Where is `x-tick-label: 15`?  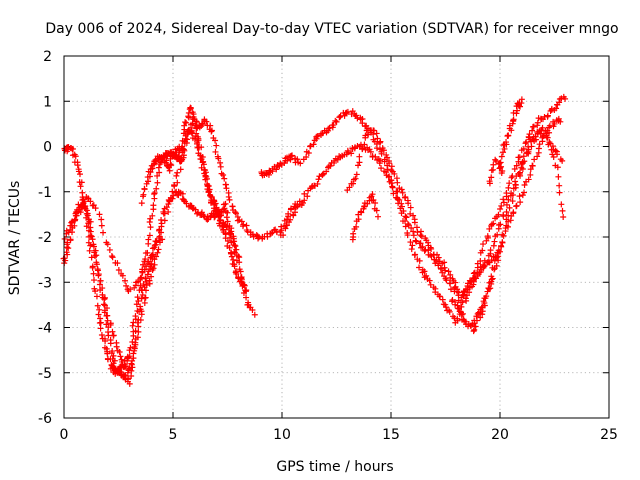
x-tick-label: 15 is located at coordinates (391, 435).